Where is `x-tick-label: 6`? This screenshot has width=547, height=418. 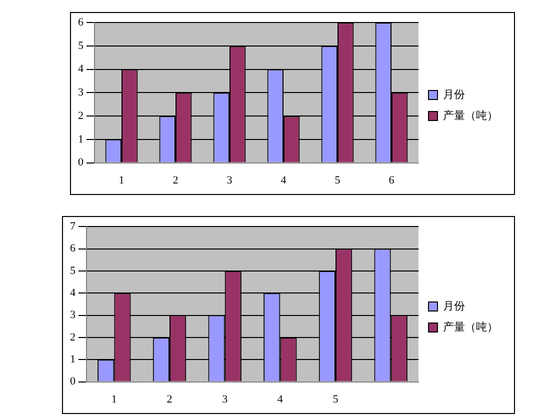
x-tick-label: 6 is located at coordinates (391, 180).